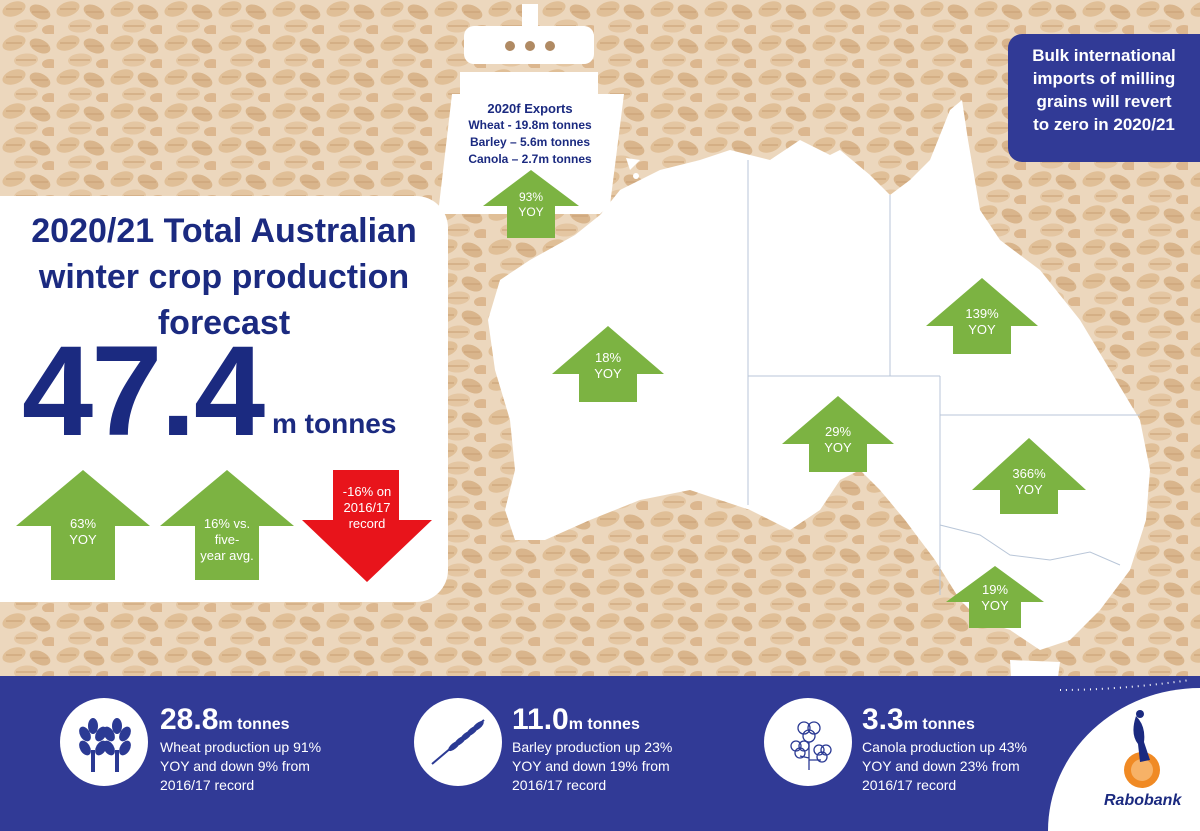  What do you see at coordinates (367, 491) in the screenshot?
I see `arrow-label-1: -16% on` at bounding box center [367, 491].